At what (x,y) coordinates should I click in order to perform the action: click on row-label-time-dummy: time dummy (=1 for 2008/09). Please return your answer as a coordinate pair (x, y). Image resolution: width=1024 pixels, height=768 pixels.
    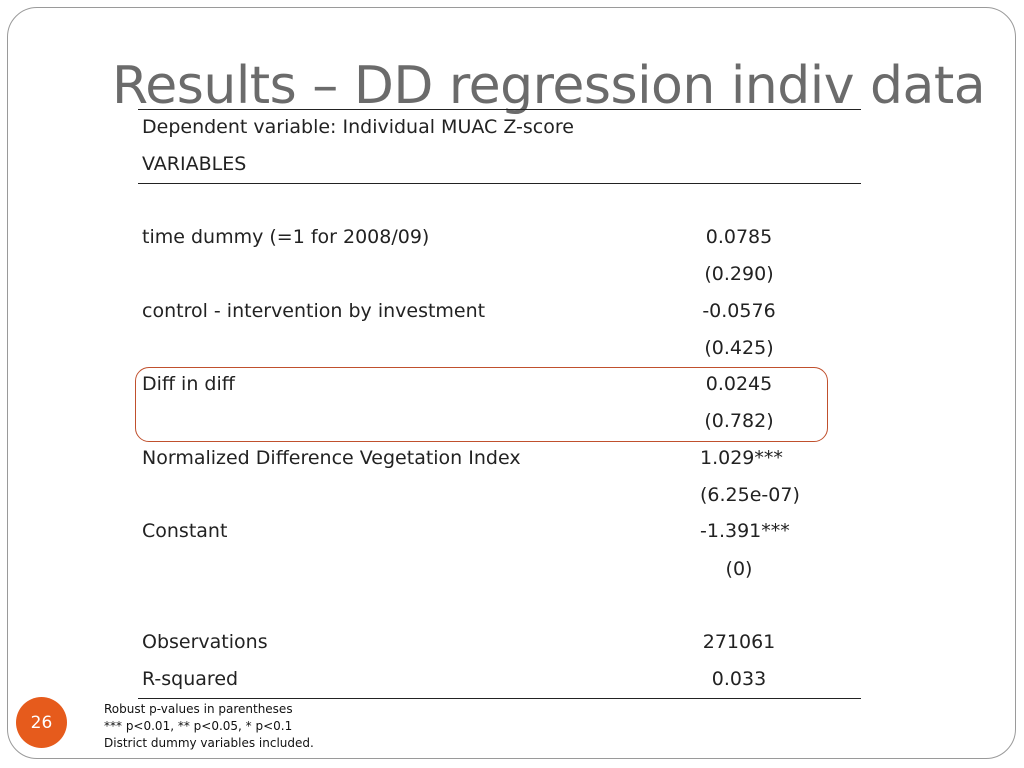
    Looking at the image, I should click on (286, 237).